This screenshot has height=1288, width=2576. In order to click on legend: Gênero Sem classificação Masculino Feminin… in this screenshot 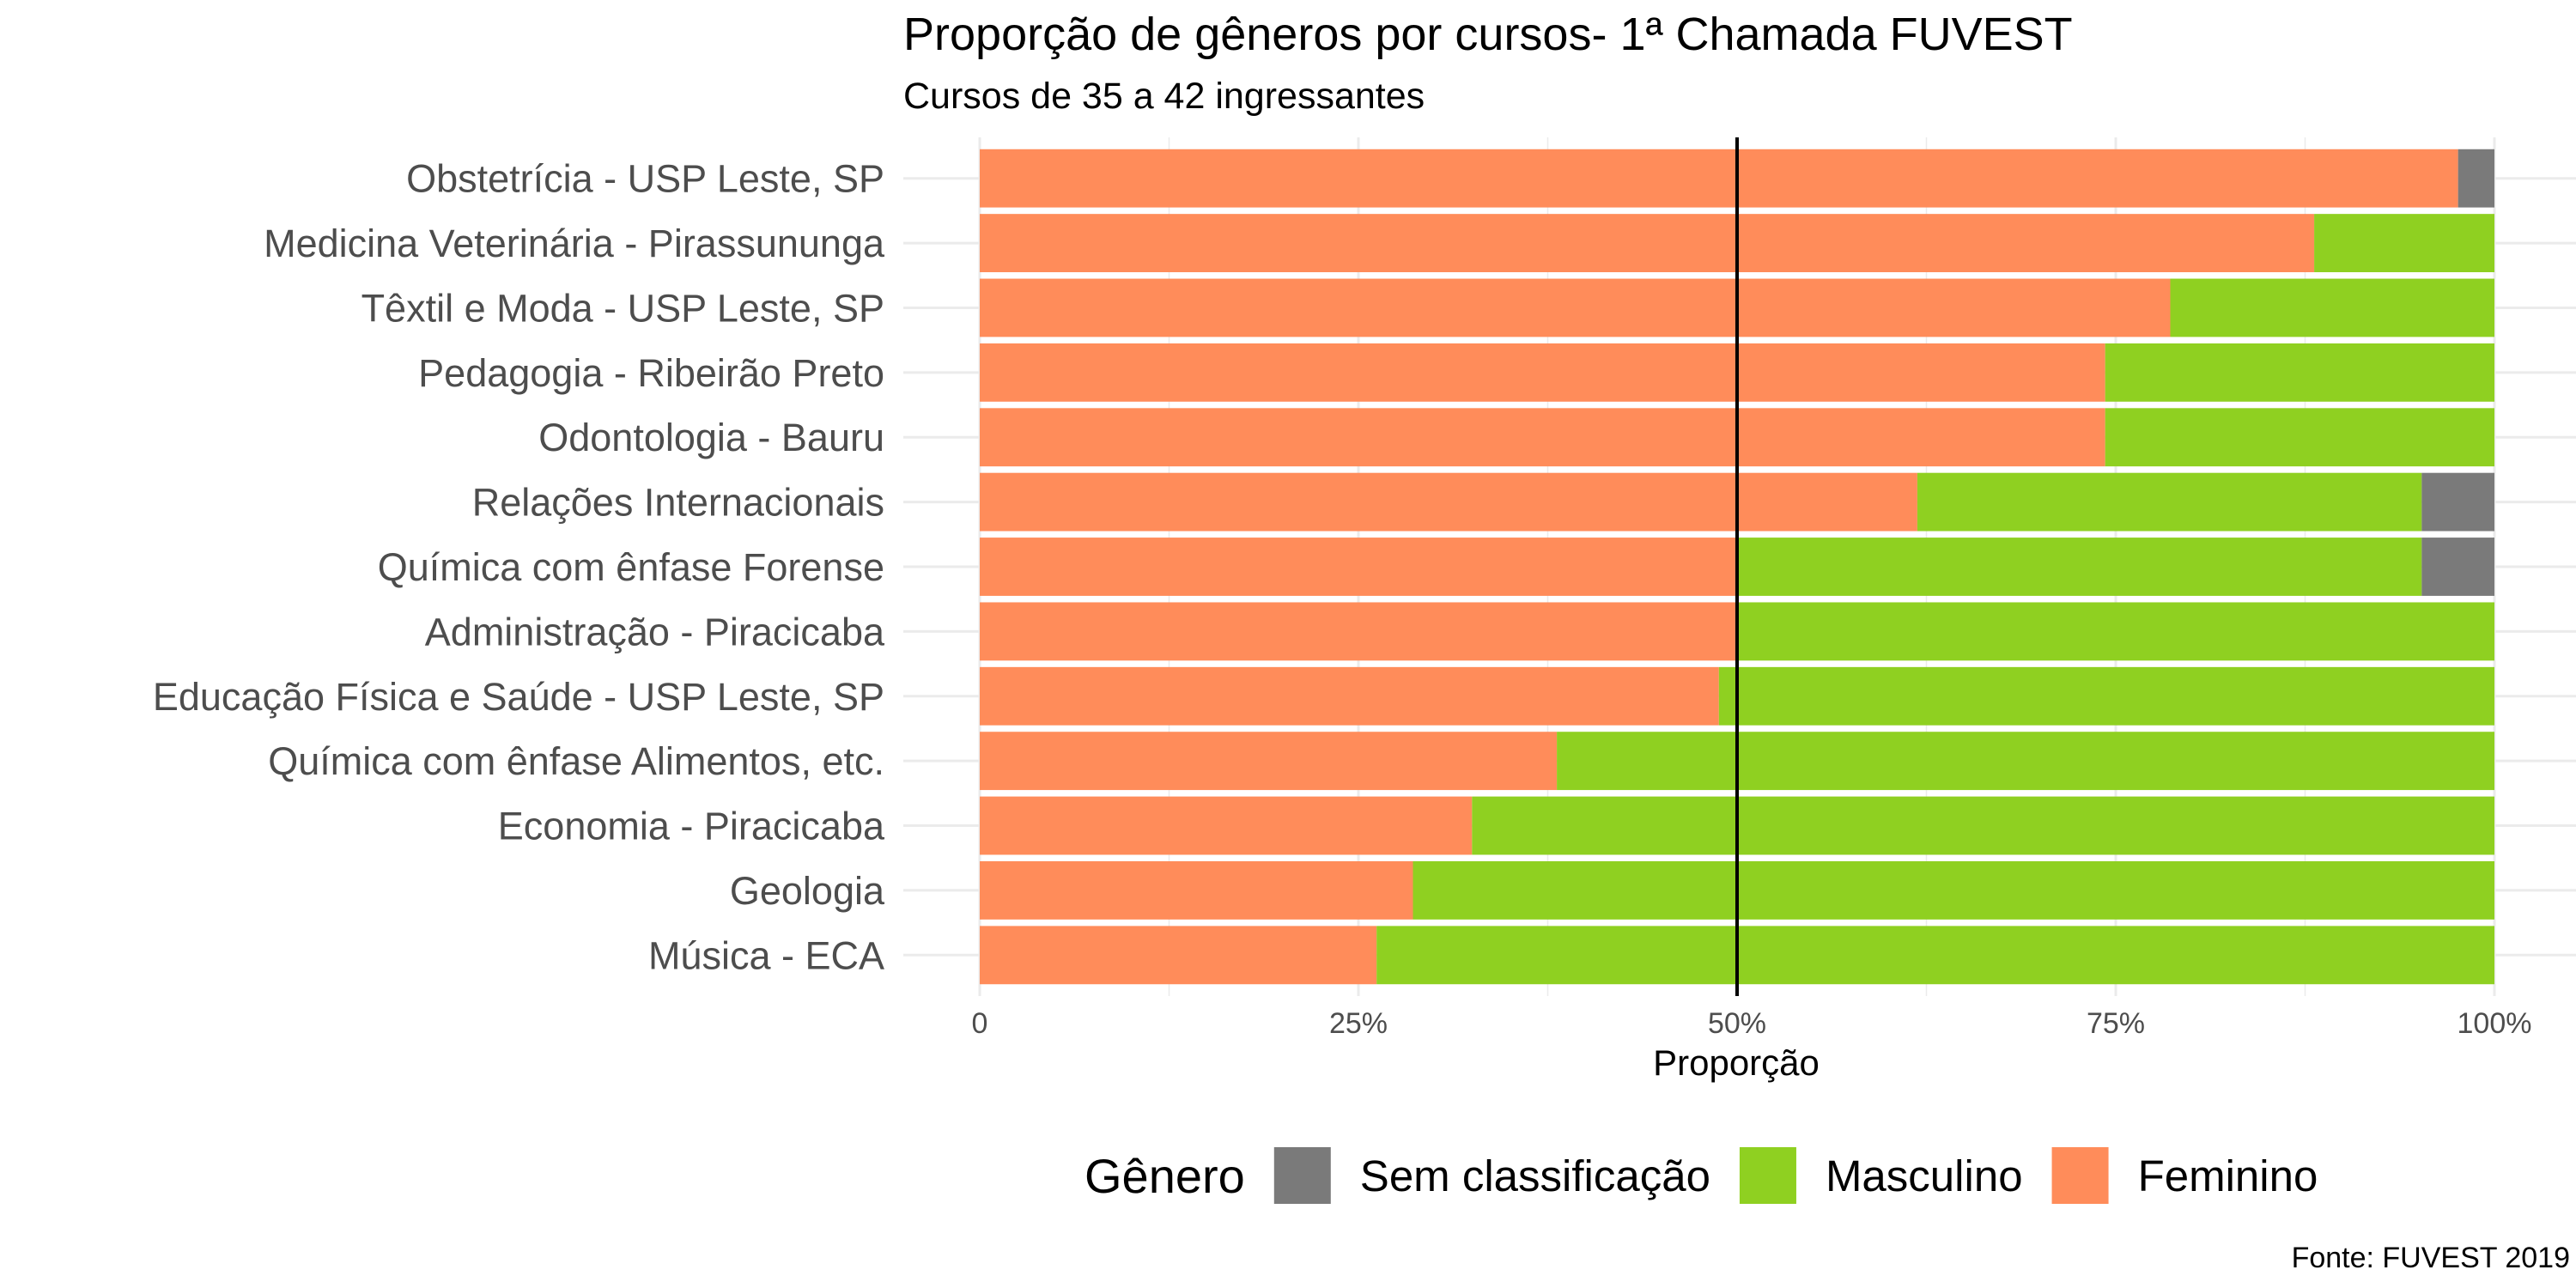, I will do `click(1701, 1175)`.